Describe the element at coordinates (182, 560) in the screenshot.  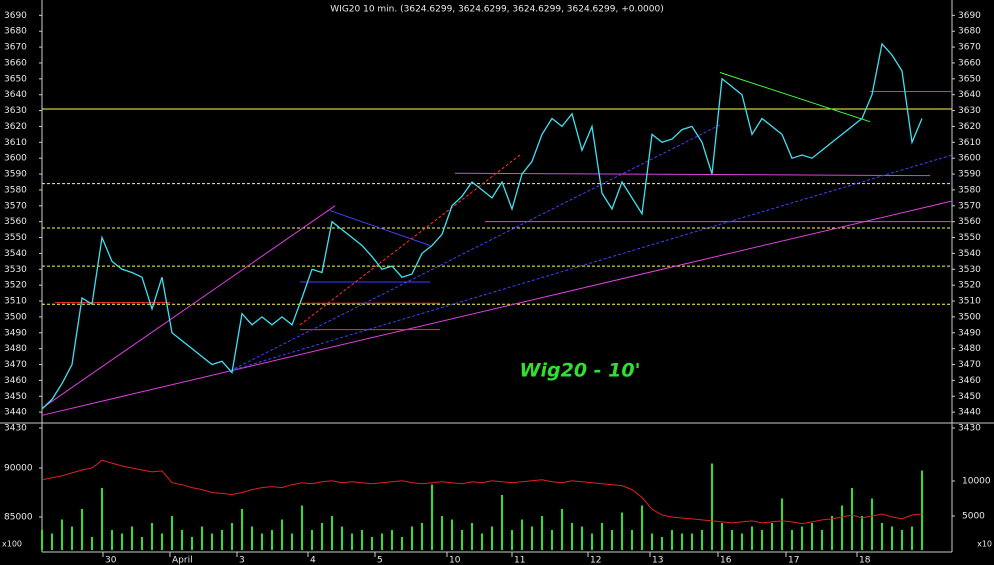
I see `x-tick-label: April` at that location.